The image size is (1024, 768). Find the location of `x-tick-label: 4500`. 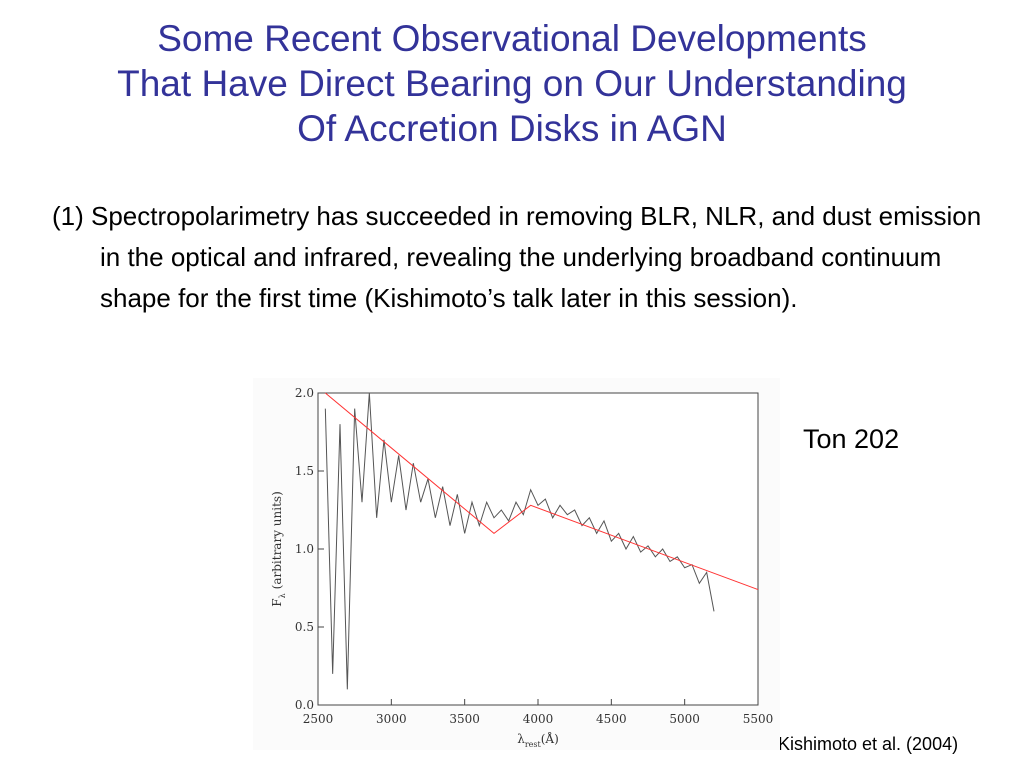

x-tick-label: 4500 is located at coordinates (611, 719).